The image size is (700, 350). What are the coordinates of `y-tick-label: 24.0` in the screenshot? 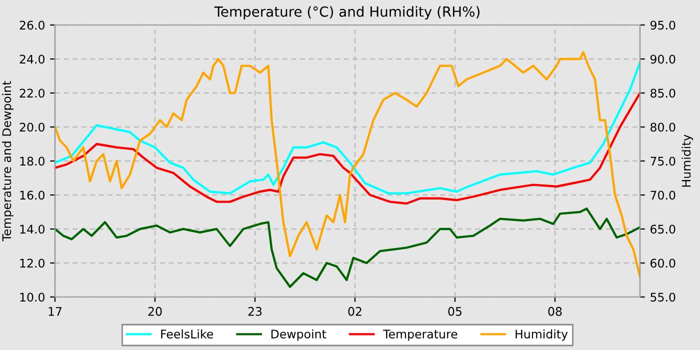 It's located at (32, 59).